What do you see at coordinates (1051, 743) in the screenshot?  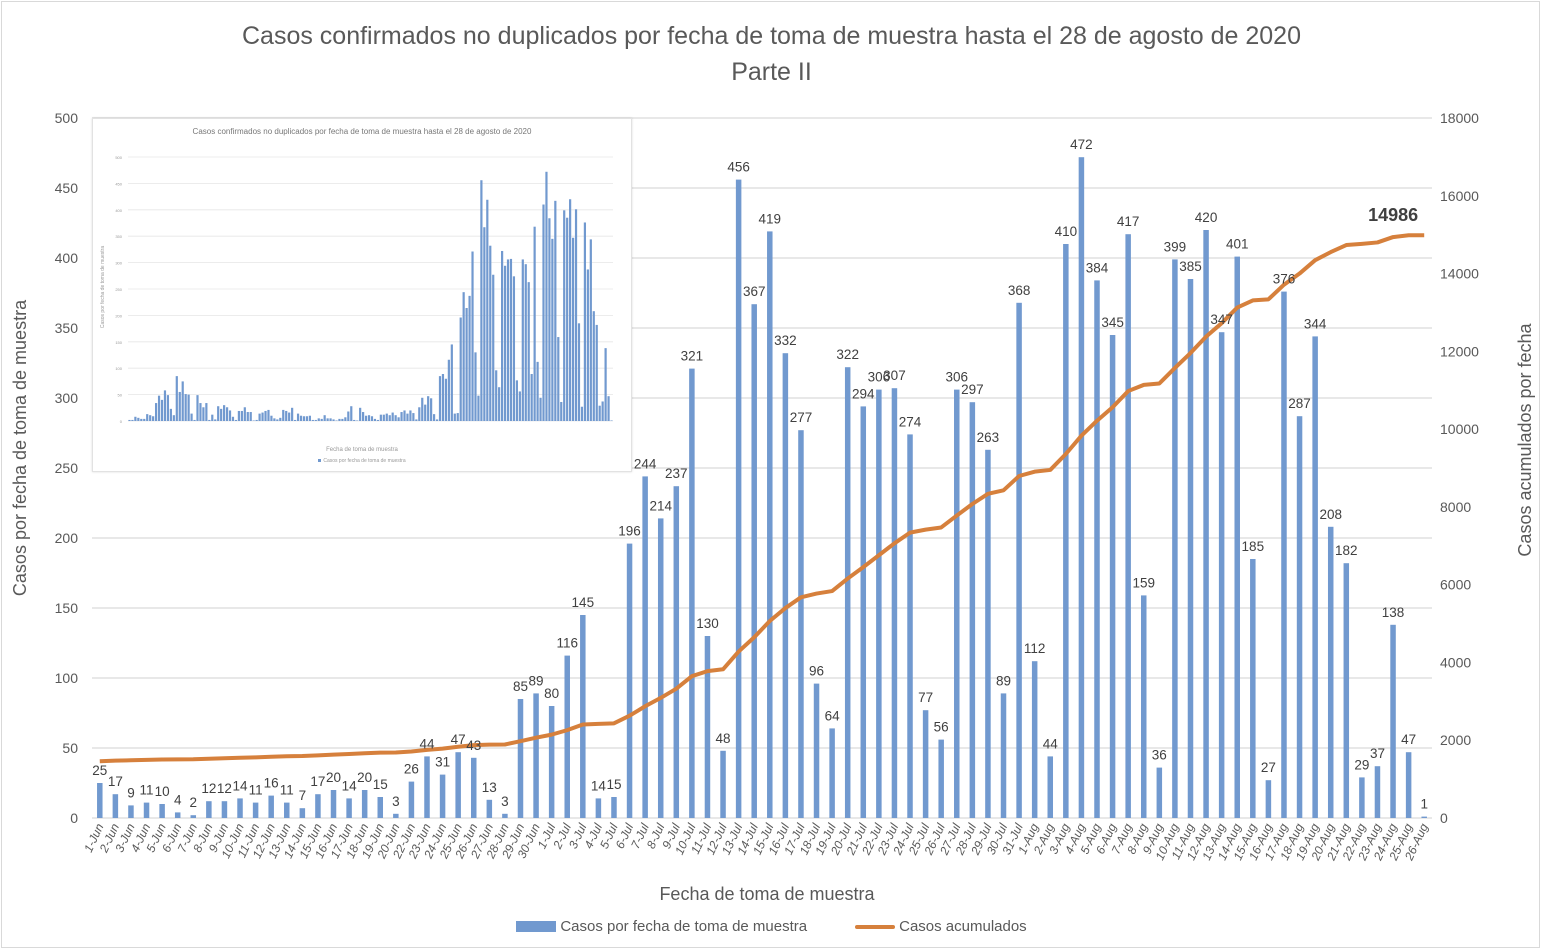 I see `bar-data-label: 44` at bounding box center [1051, 743].